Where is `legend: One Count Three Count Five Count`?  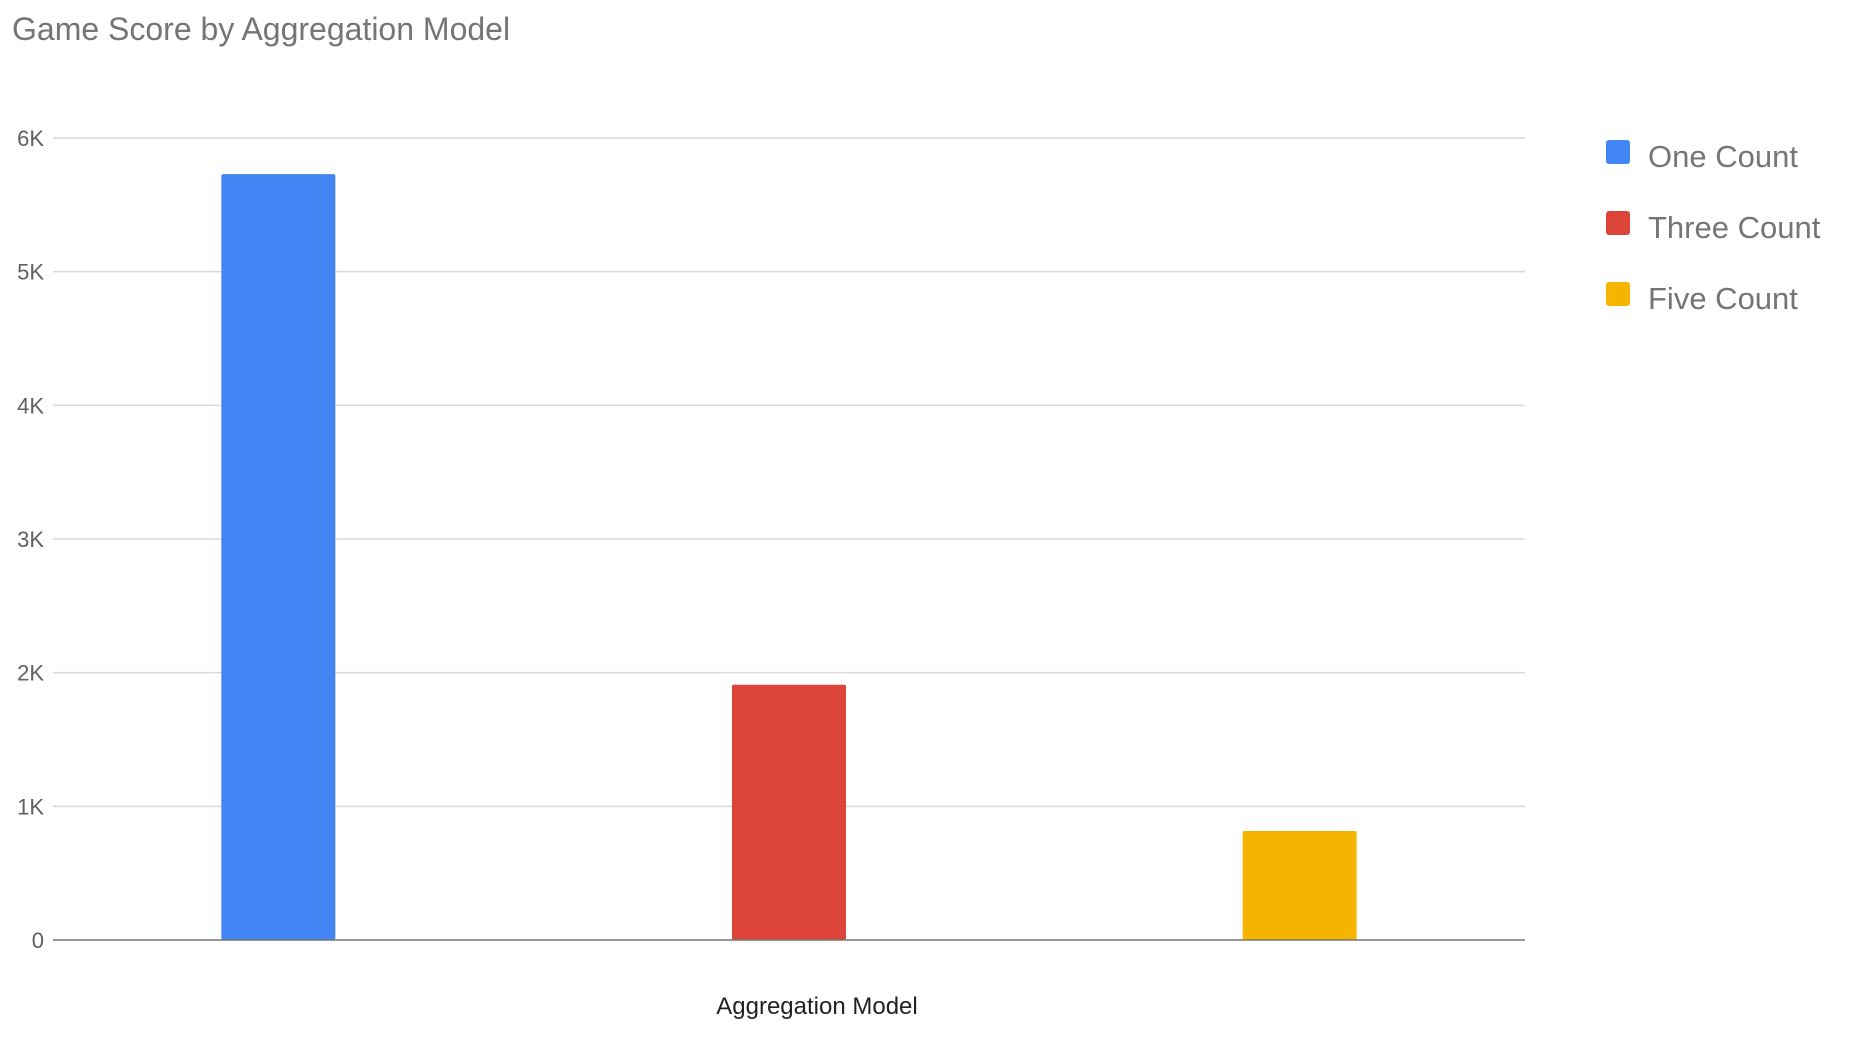 legend: One Count Three Count Five Count is located at coordinates (1713, 227).